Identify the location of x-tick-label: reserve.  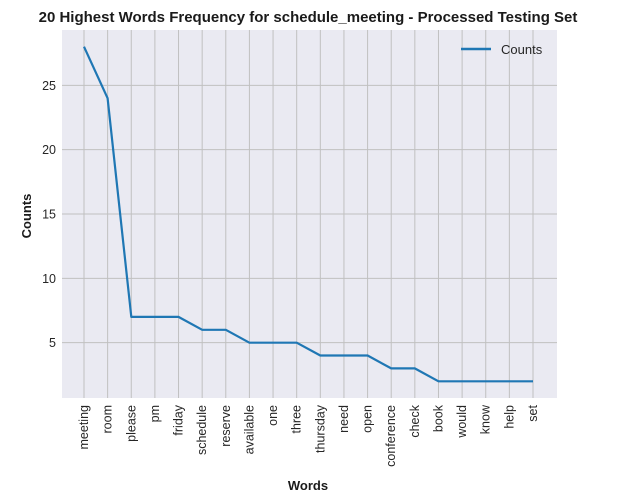
(226, 426).